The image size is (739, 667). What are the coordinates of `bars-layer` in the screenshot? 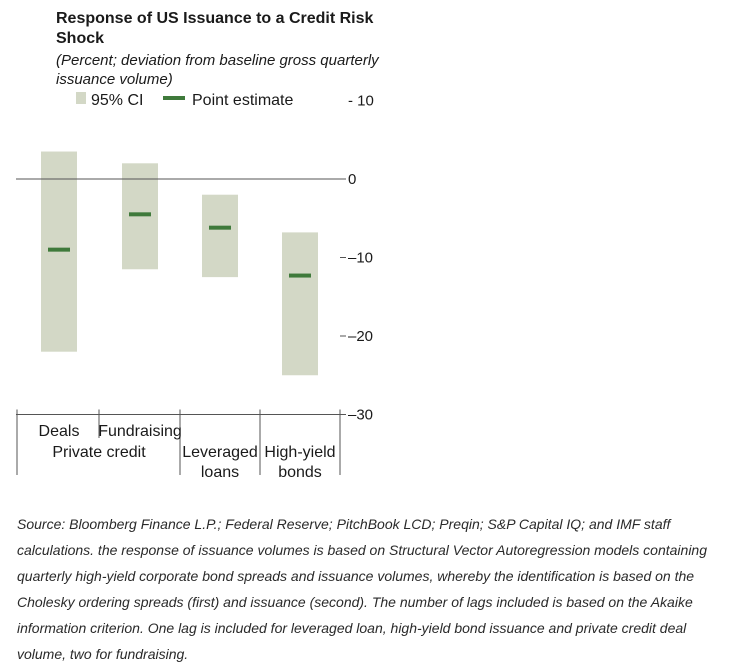 It's located at (179, 263).